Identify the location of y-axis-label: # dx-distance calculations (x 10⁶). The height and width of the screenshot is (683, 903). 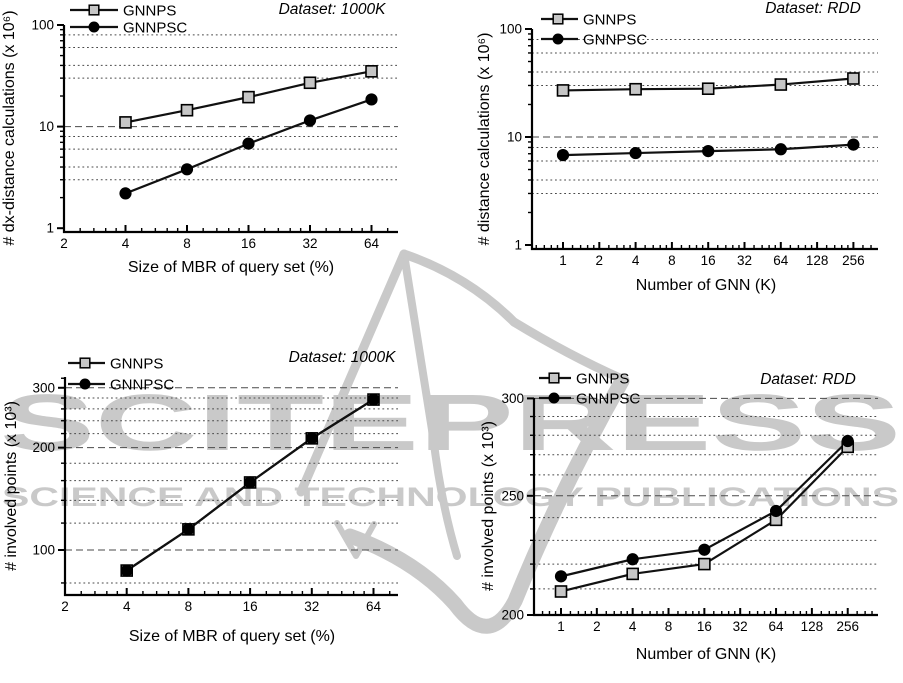
(9, 127).